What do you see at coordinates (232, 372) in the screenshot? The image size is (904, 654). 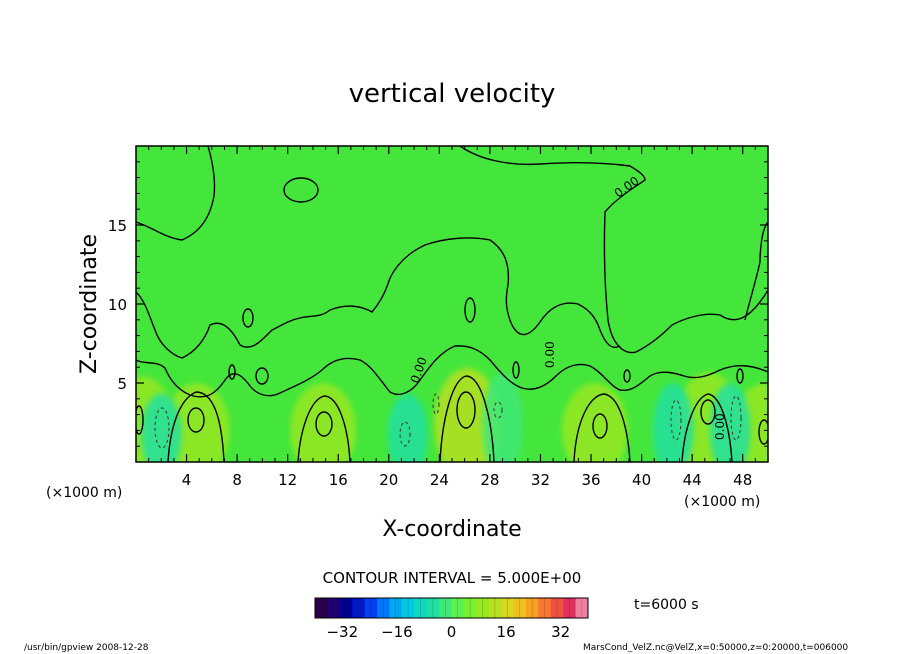 I see `contour-blob-c` at bounding box center [232, 372].